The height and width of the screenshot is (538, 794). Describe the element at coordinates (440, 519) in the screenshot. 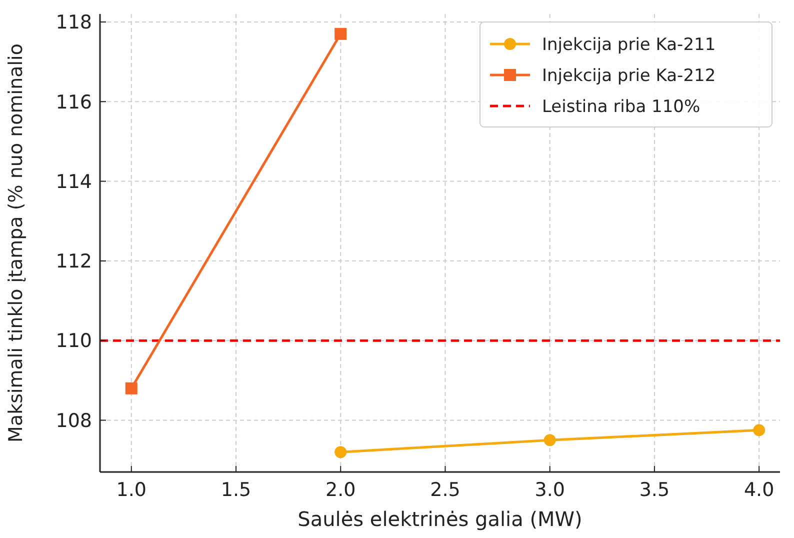

I see `x-axis-title: Saulės elektrinės galia (MW)` at that location.